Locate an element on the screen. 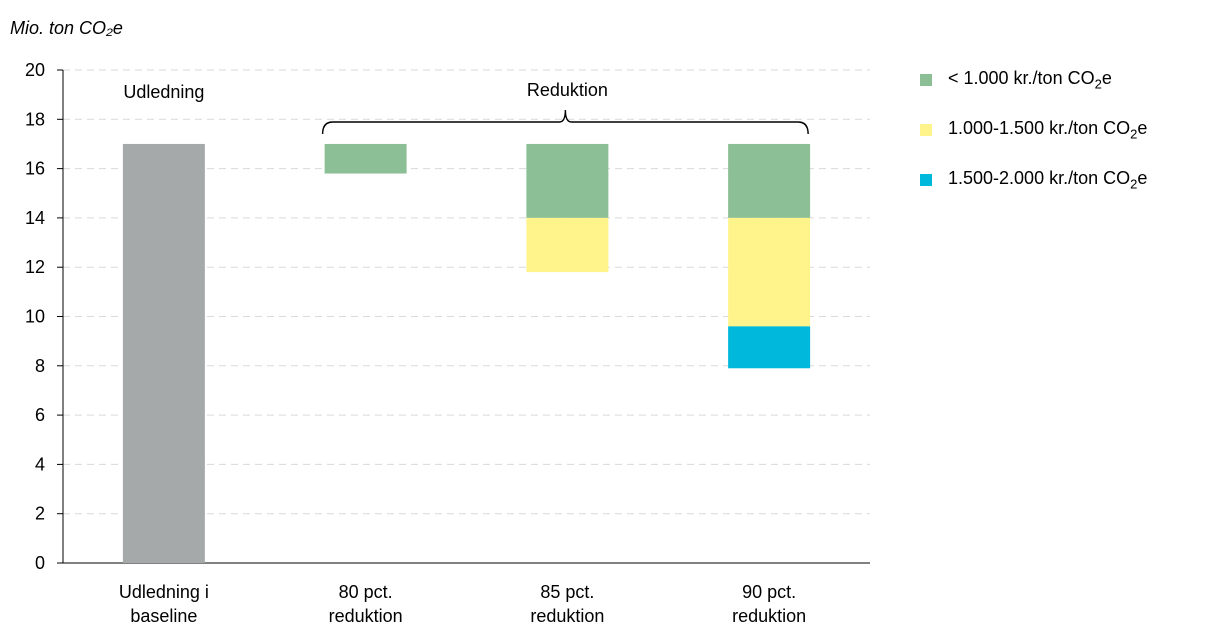 This screenshot has height=628, width=1221. reduktion-bracket is located at coordinates (565, 122).